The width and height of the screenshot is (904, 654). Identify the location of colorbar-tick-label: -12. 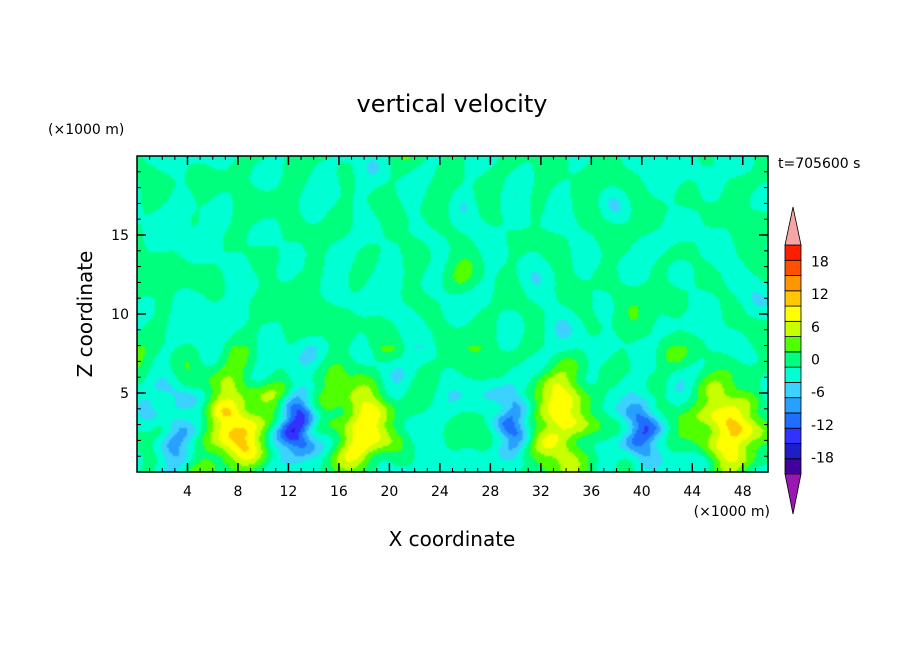
(822, 426).